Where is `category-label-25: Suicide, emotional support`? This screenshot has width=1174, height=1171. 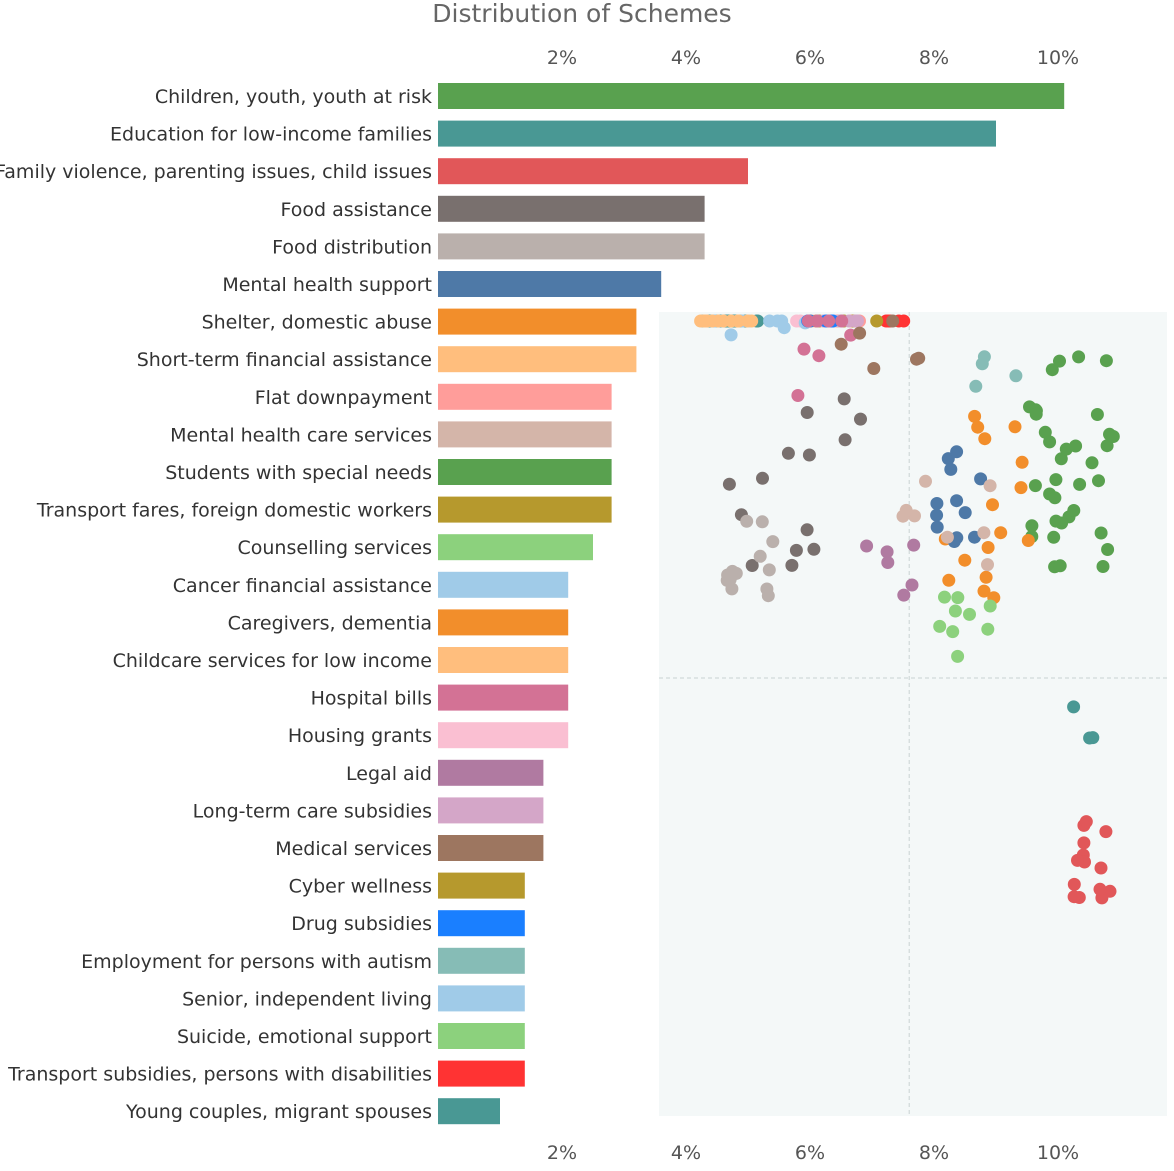 category-label-25: Suicide, emotional support is located at coordinates (304, 1037).